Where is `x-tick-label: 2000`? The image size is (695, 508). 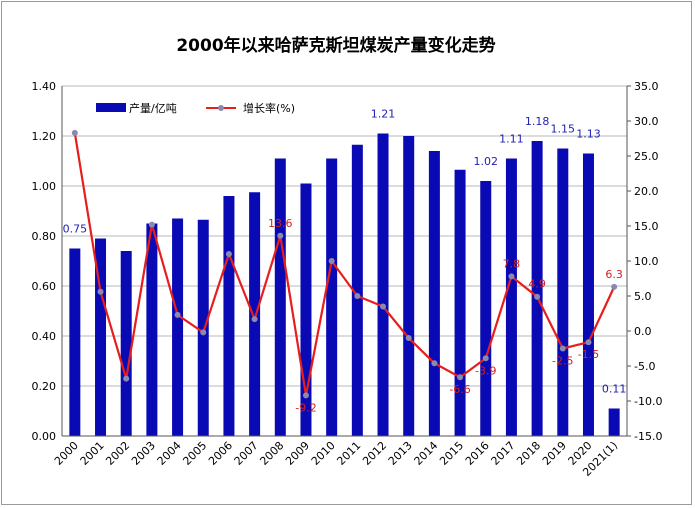
x-tick-label: 2000 is located at coordinates (66, 453).